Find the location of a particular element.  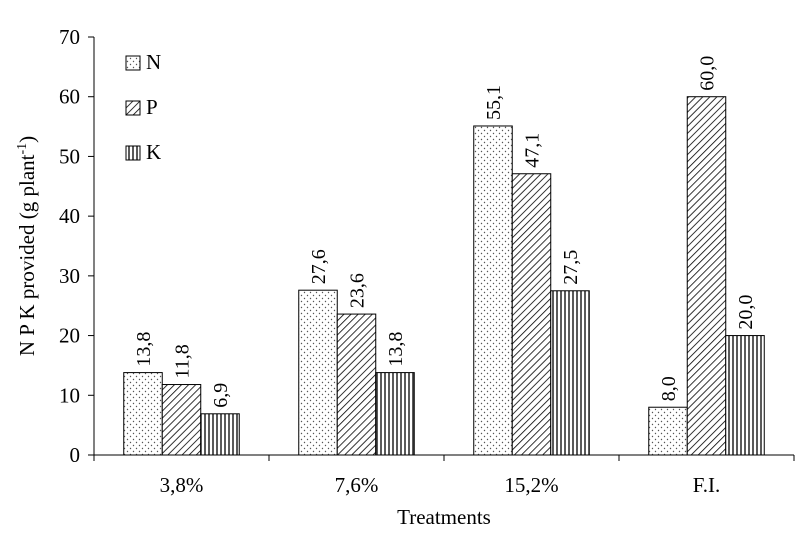

legend-label-p: P is located at coordinates (152, 107).